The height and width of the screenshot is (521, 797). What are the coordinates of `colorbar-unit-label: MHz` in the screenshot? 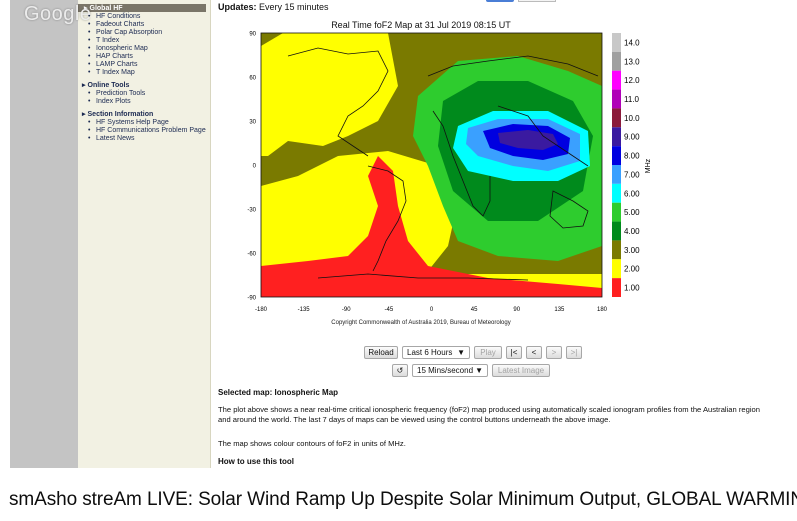 It's located at (648, 165).